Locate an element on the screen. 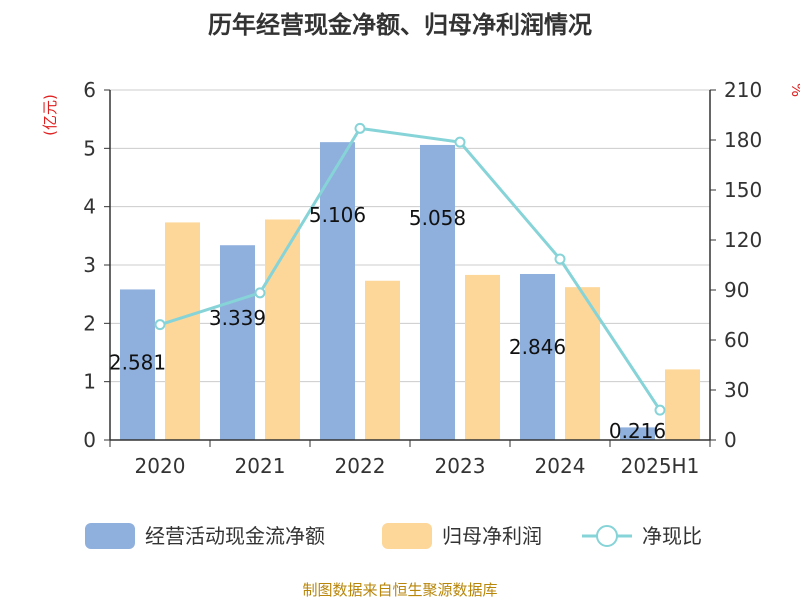  legend-marker-ratio is located at coordinates (607, 536).